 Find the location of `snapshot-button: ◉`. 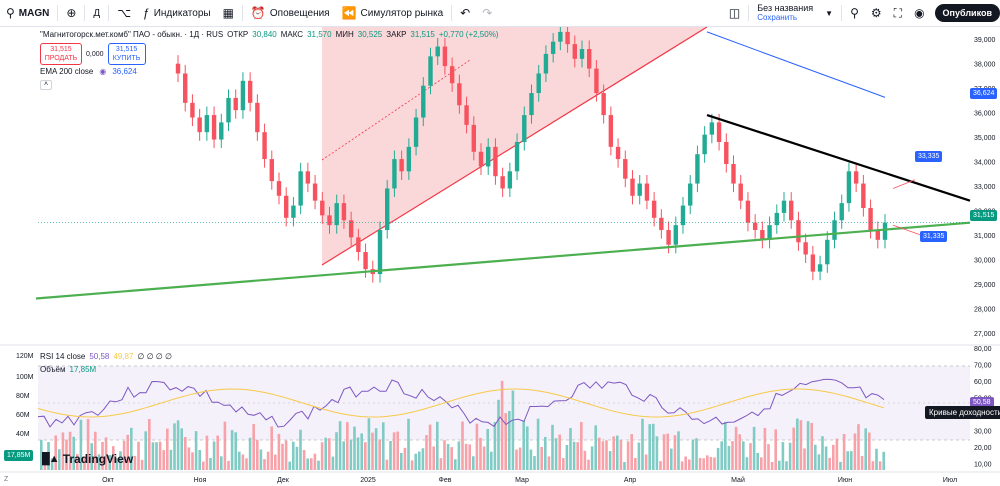

snapshot-button: ◉ is located at coordinates (919, 13).